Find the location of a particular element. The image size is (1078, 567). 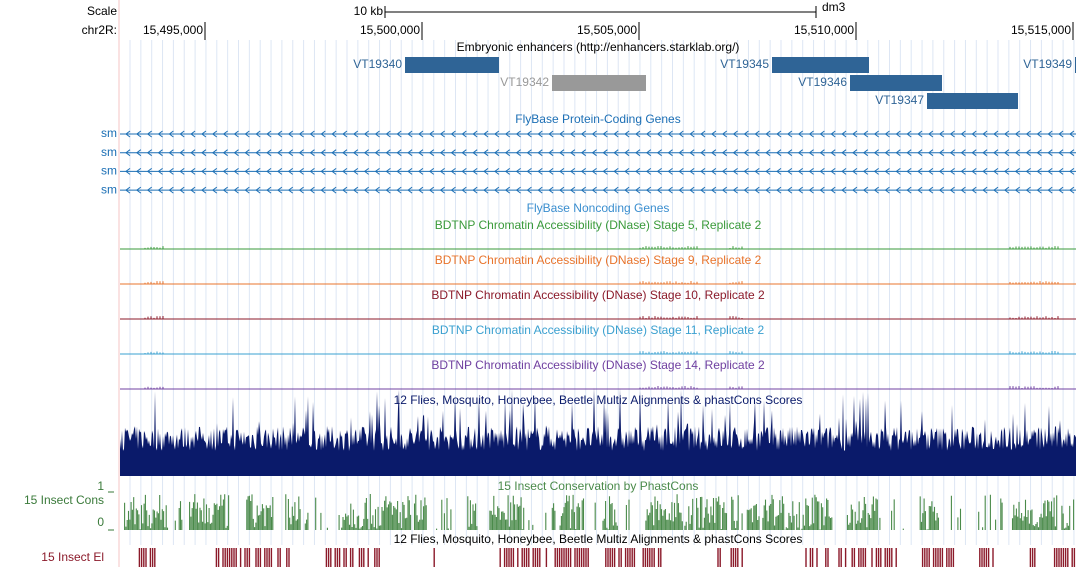

enhancer-label: VT19349 is located at coordinates (1047, 64).